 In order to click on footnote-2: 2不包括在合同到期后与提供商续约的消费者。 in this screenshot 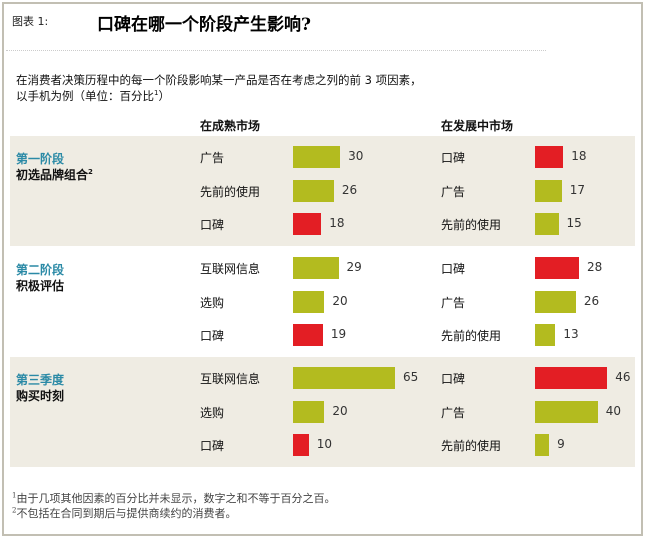, I will do `click(124, 513)`.